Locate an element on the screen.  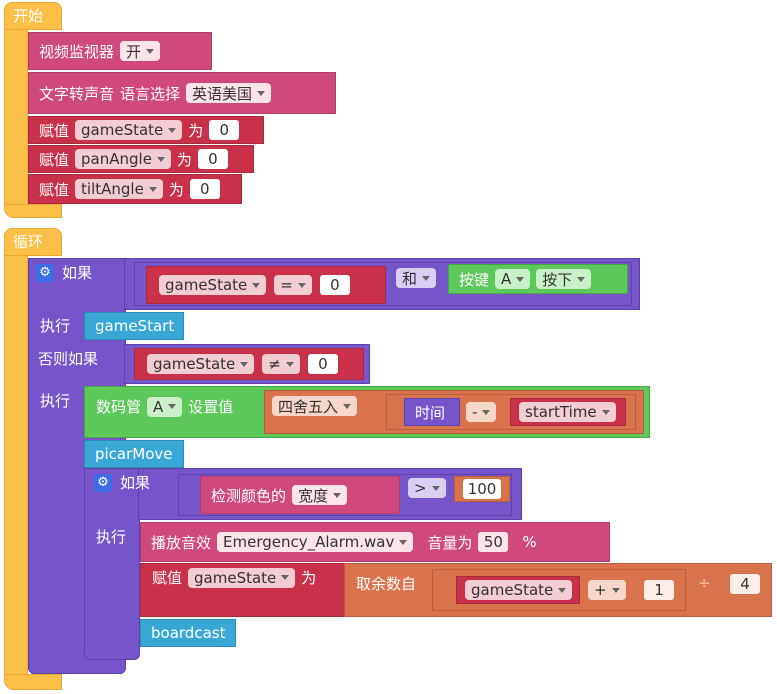
gt-value: 100 is located at coordinates (482, 489).